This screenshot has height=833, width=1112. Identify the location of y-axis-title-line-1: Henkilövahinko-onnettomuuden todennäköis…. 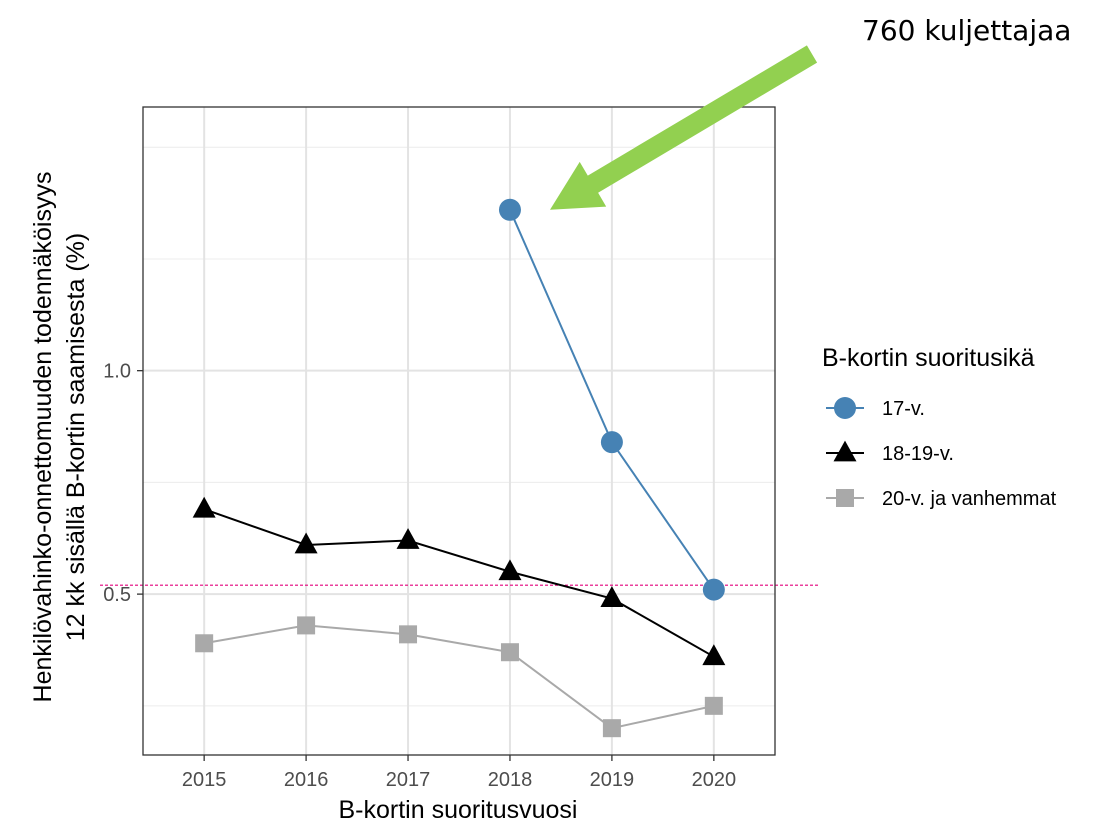
(43, 437).